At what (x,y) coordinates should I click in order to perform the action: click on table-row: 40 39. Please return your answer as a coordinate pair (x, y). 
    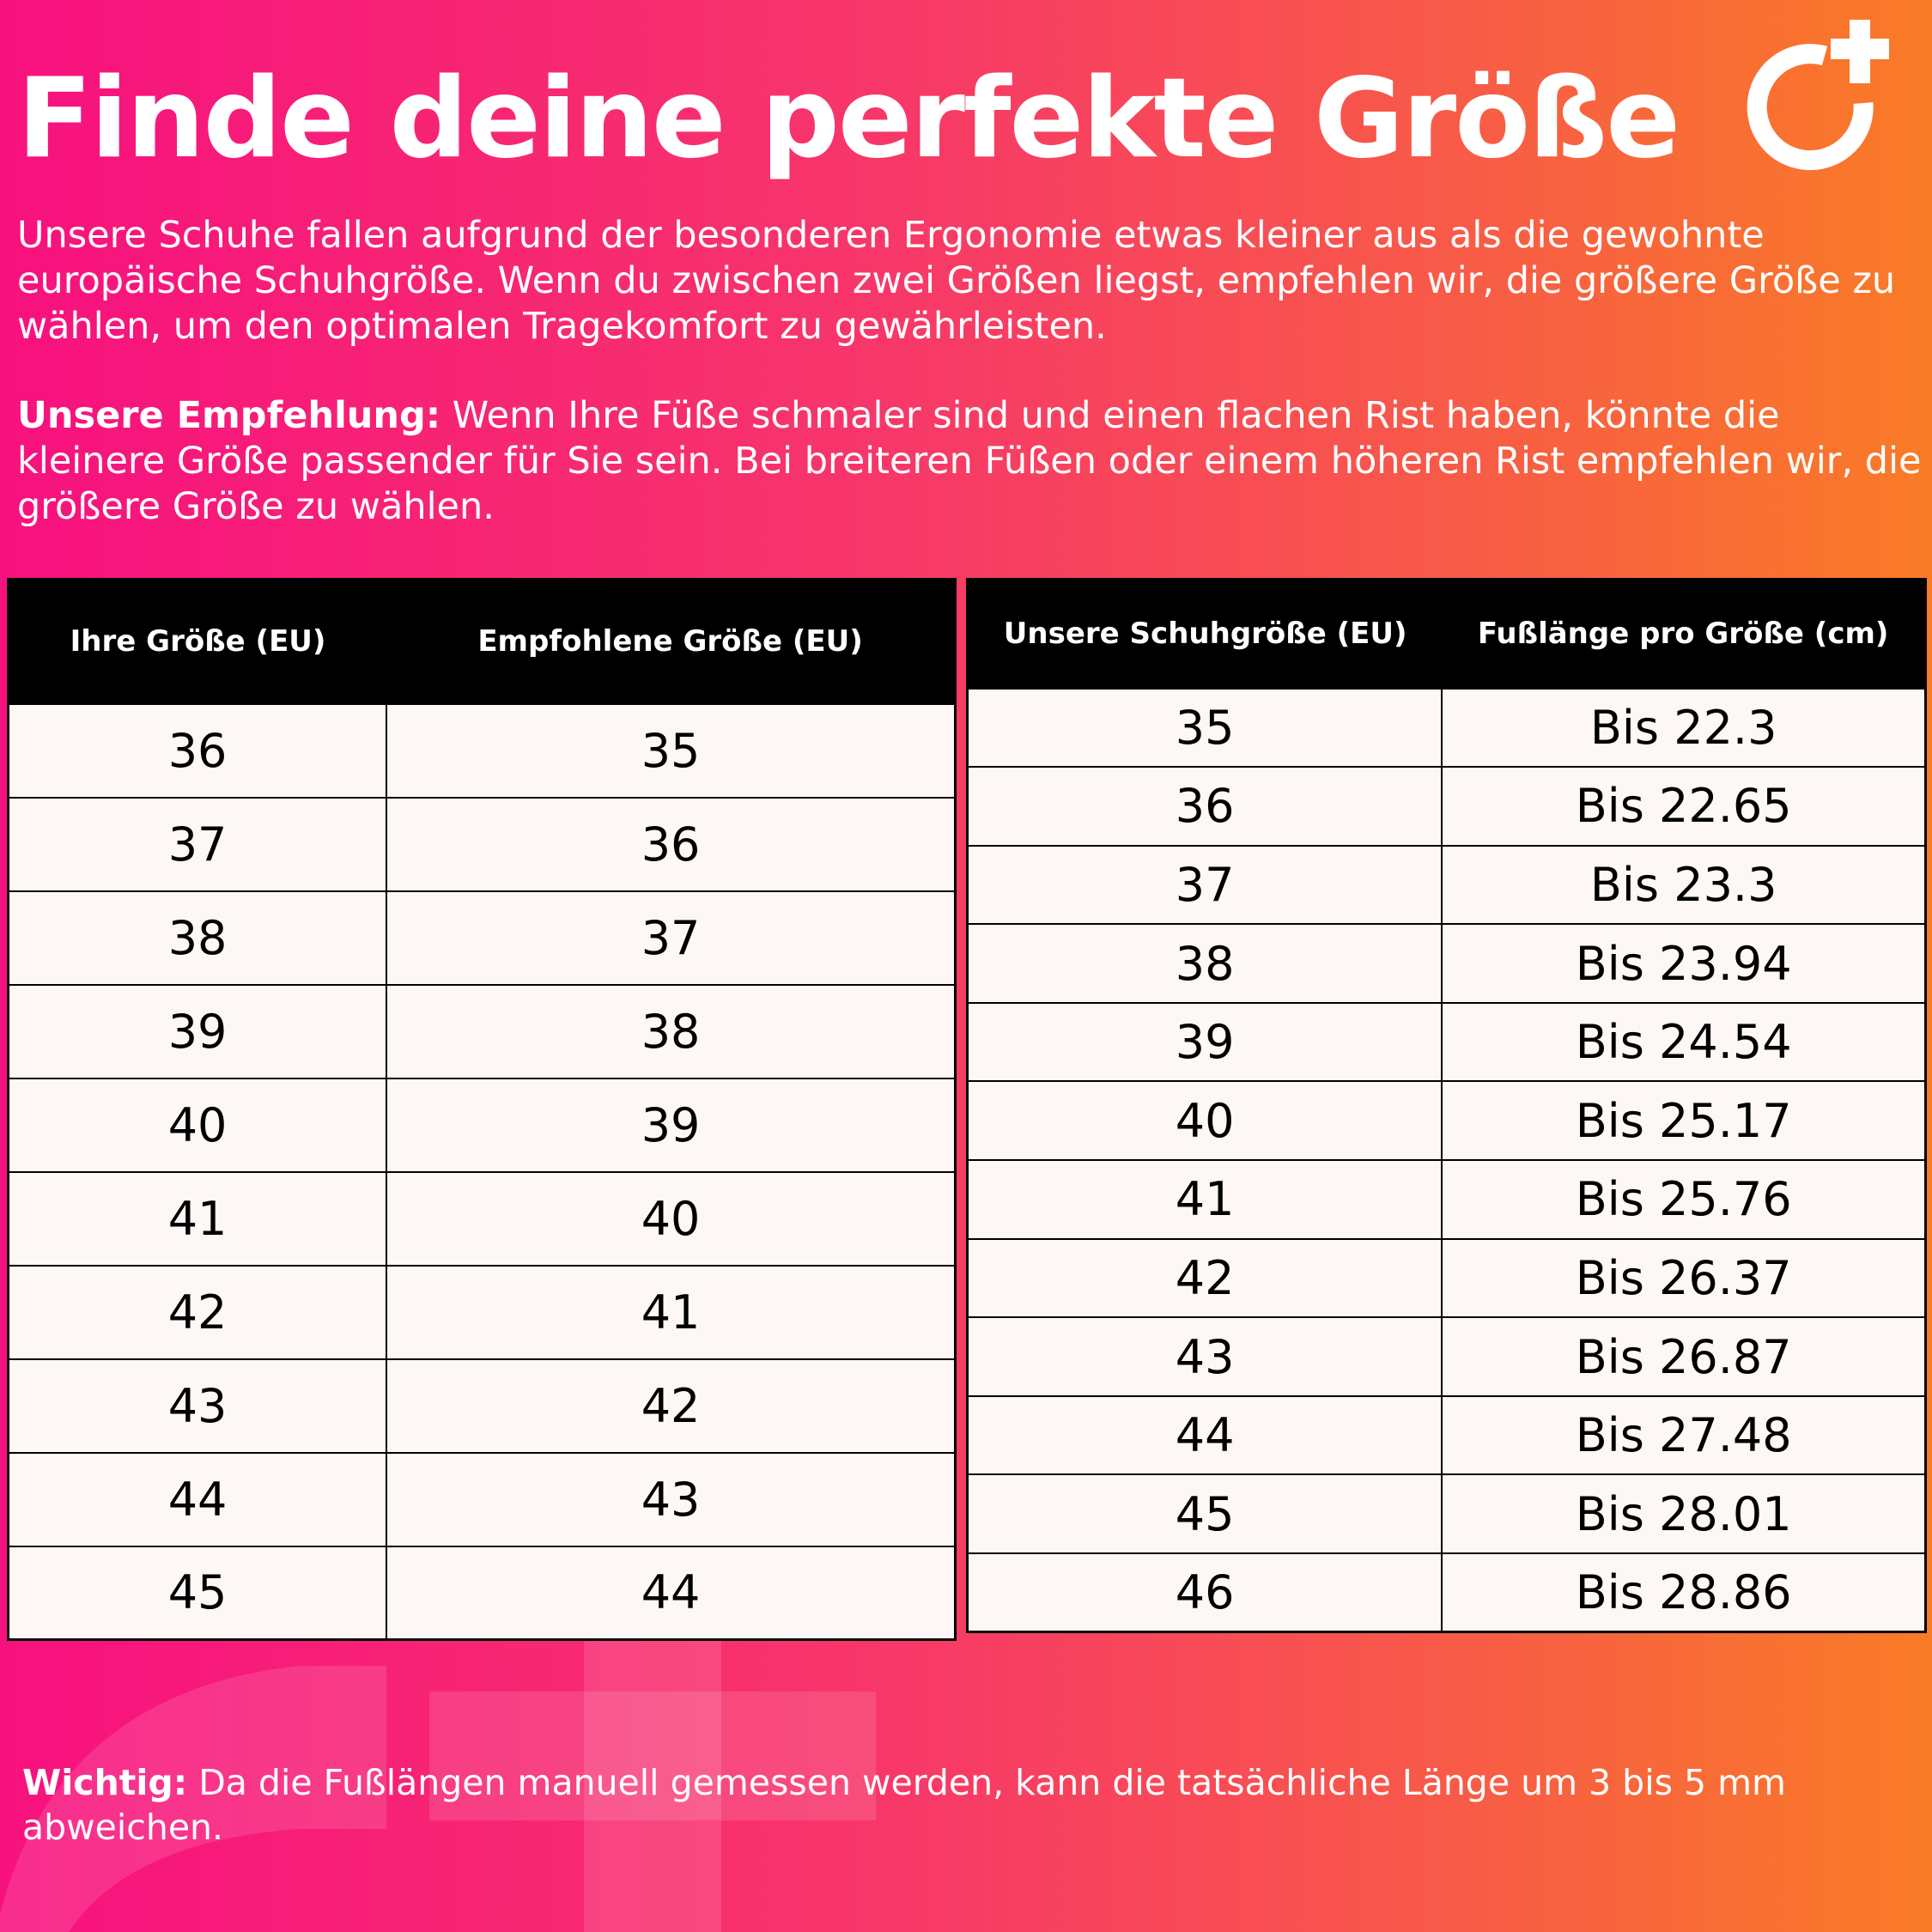
    Looking at the image, I should click on (482, 1125).